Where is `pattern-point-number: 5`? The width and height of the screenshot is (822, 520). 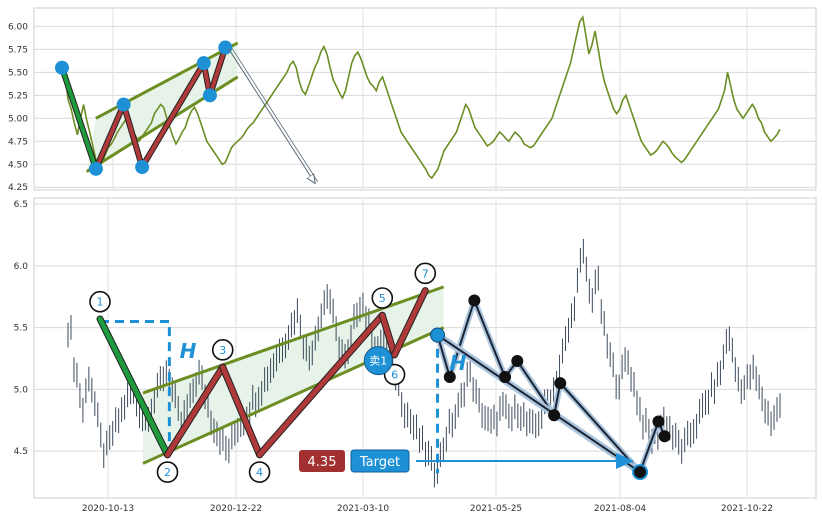
pattern-point-number: 5 is located at coordinates (382, 298).